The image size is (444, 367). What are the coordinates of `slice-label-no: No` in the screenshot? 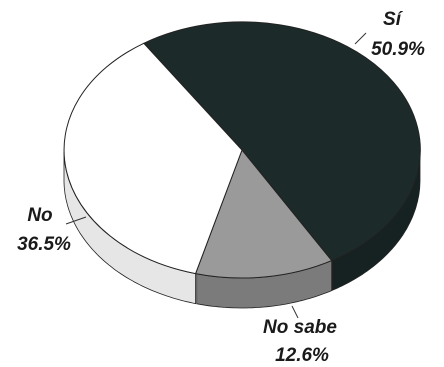 It's located at (39, 215).